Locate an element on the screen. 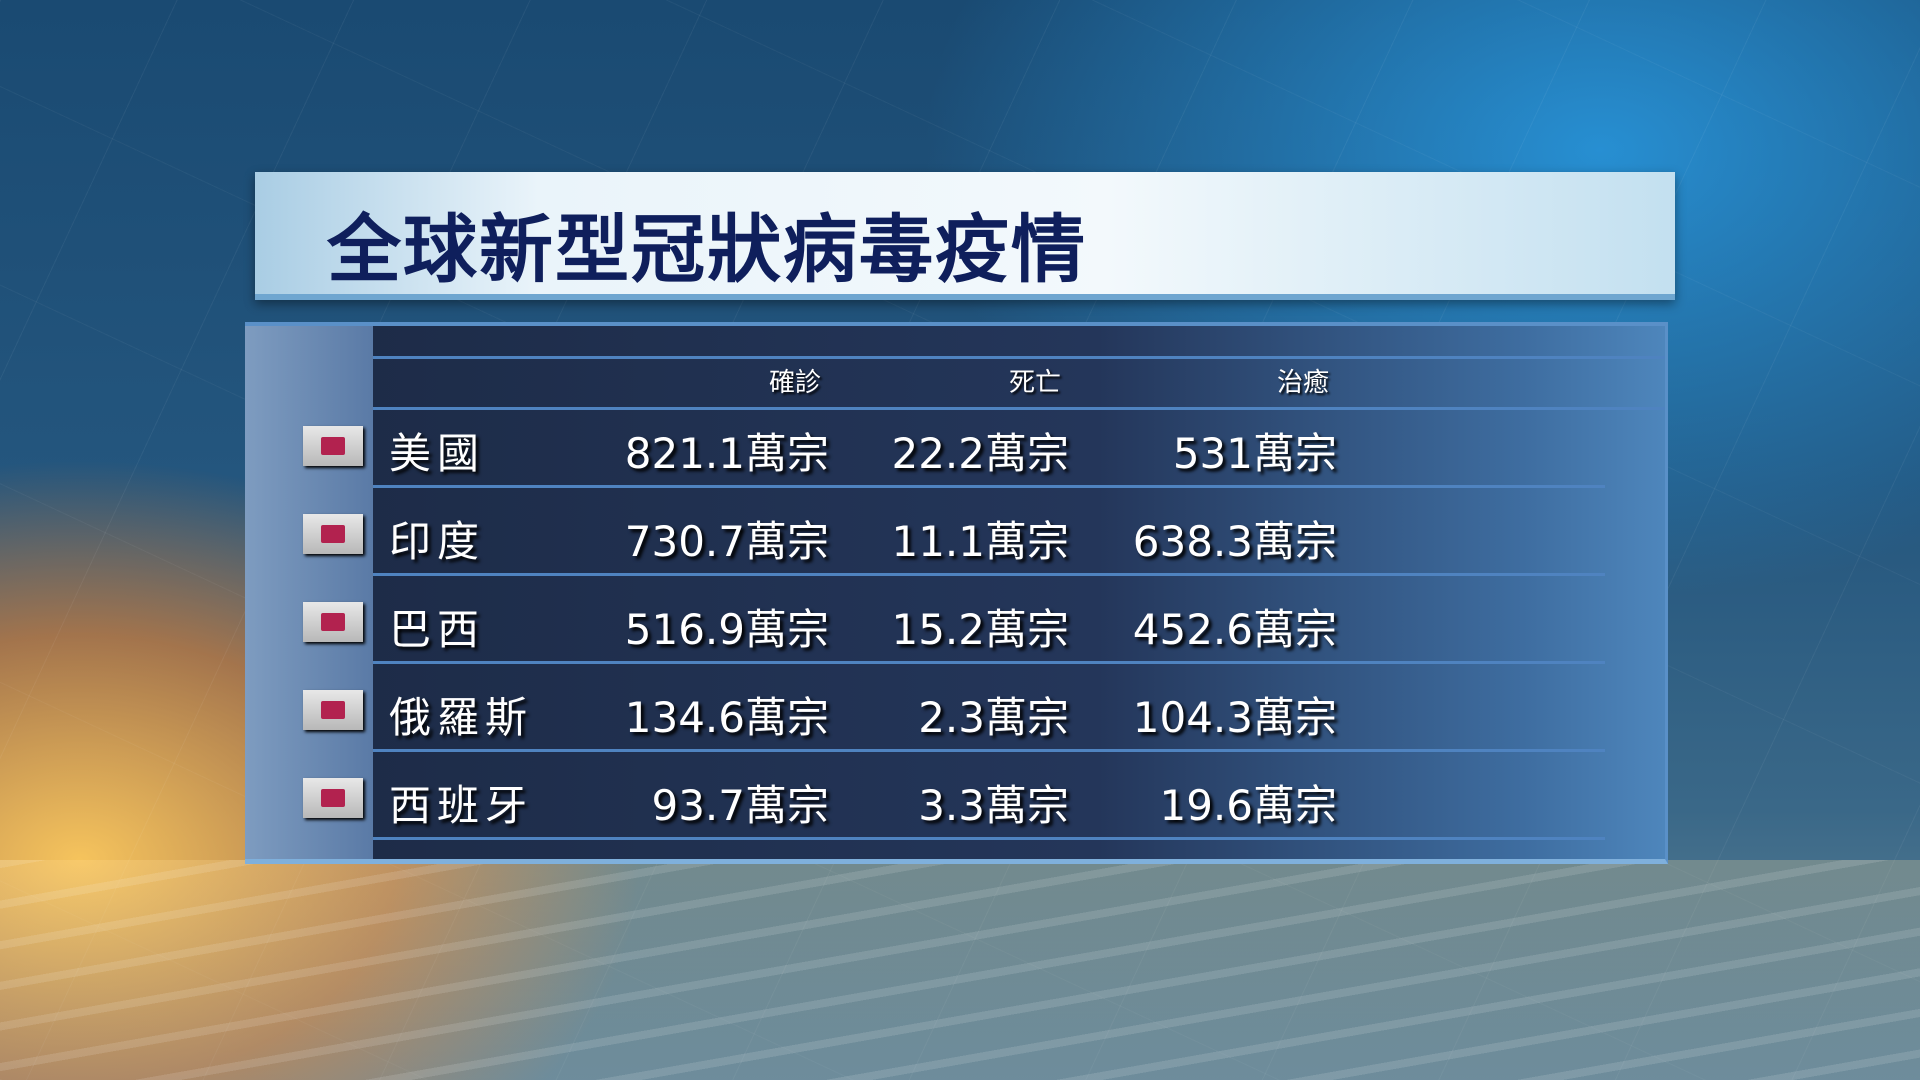  deaths-value: 11.1萬宗 is located at coordinates (980, 541).